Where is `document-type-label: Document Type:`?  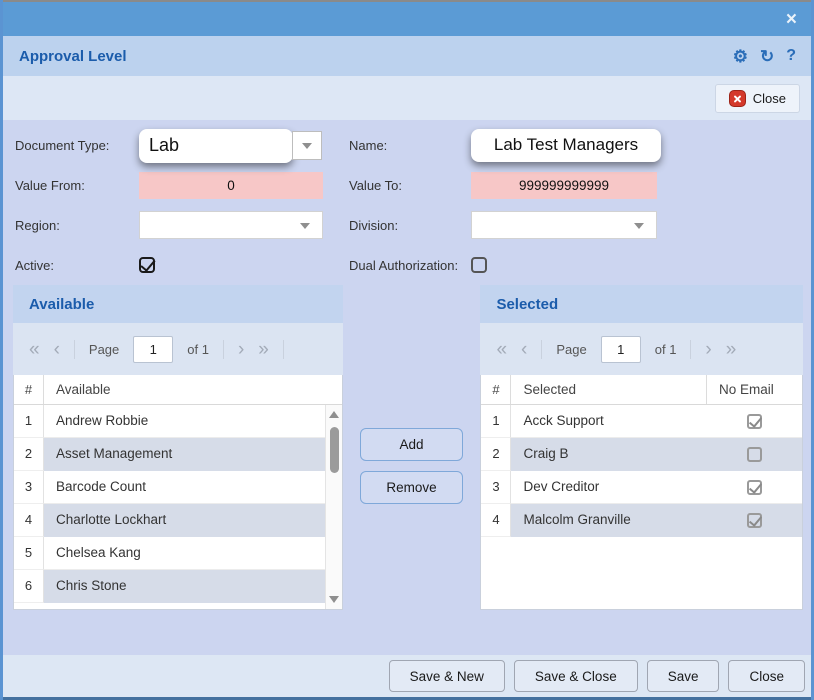
document-type-label: Document Type: is located at coordinates (62, 146).